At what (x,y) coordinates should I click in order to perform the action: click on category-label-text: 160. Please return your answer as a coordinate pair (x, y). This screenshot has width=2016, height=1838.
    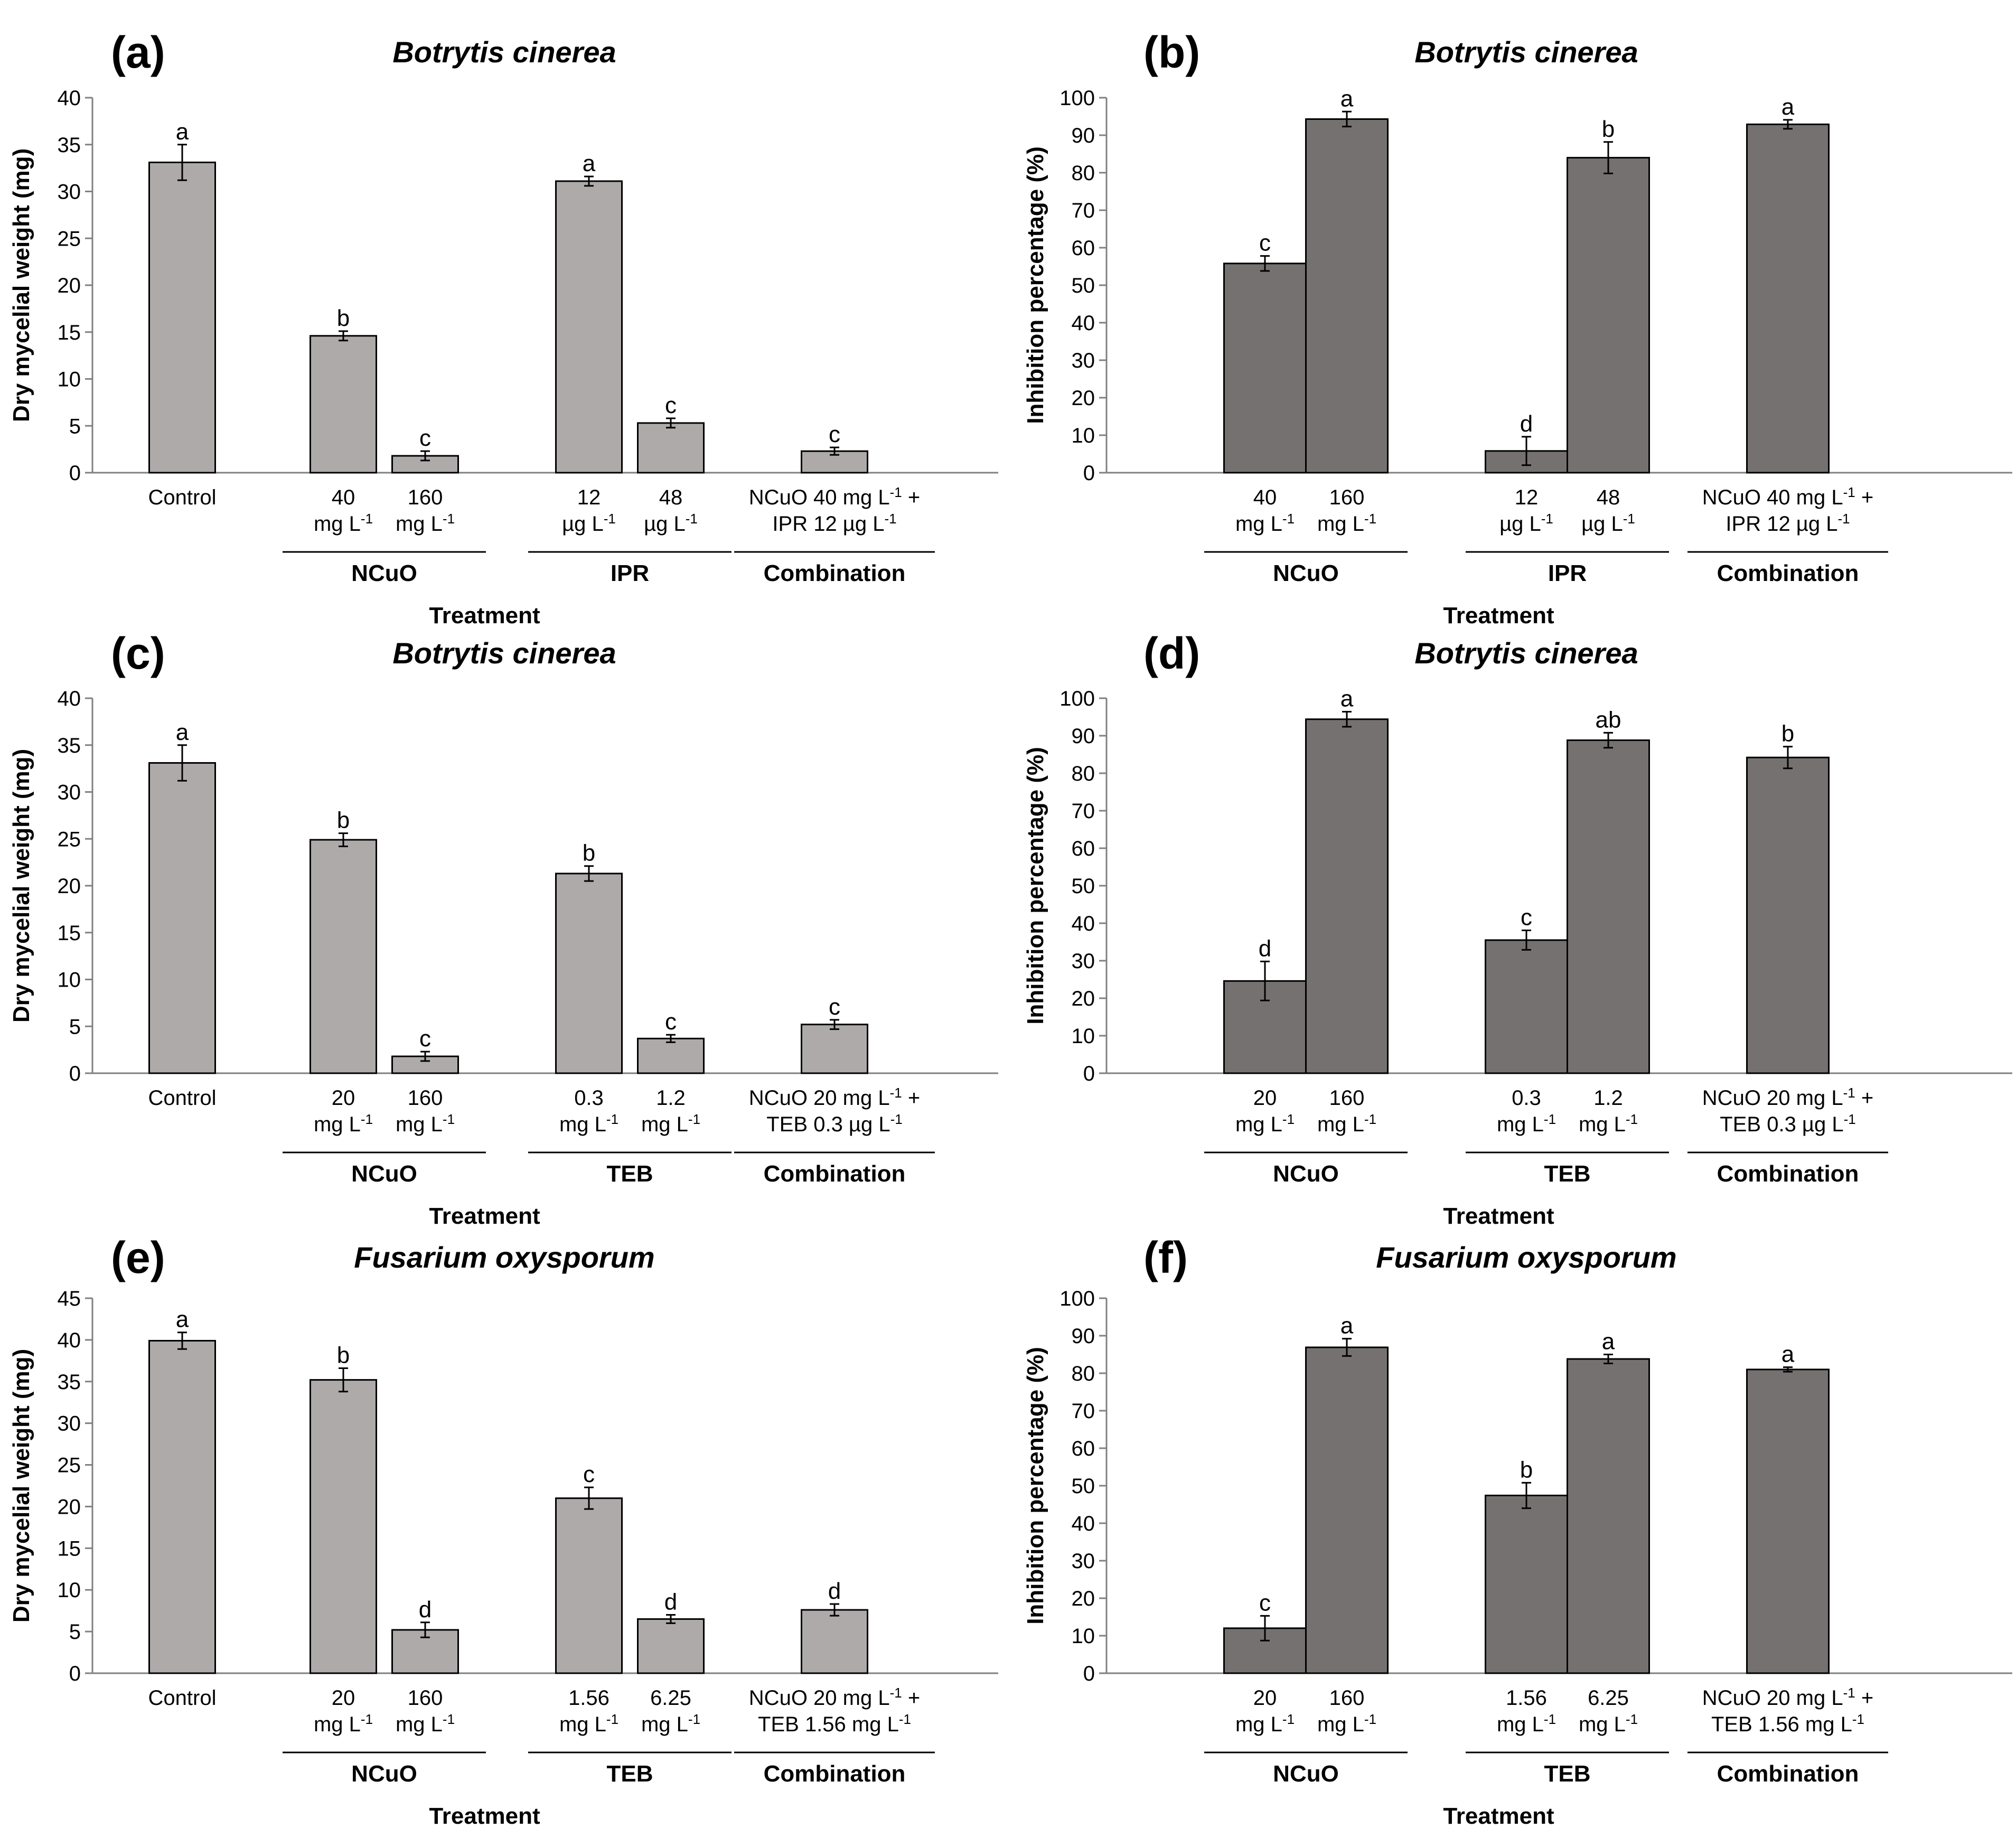
    Looking at the image, I should click on (1347, 1698).